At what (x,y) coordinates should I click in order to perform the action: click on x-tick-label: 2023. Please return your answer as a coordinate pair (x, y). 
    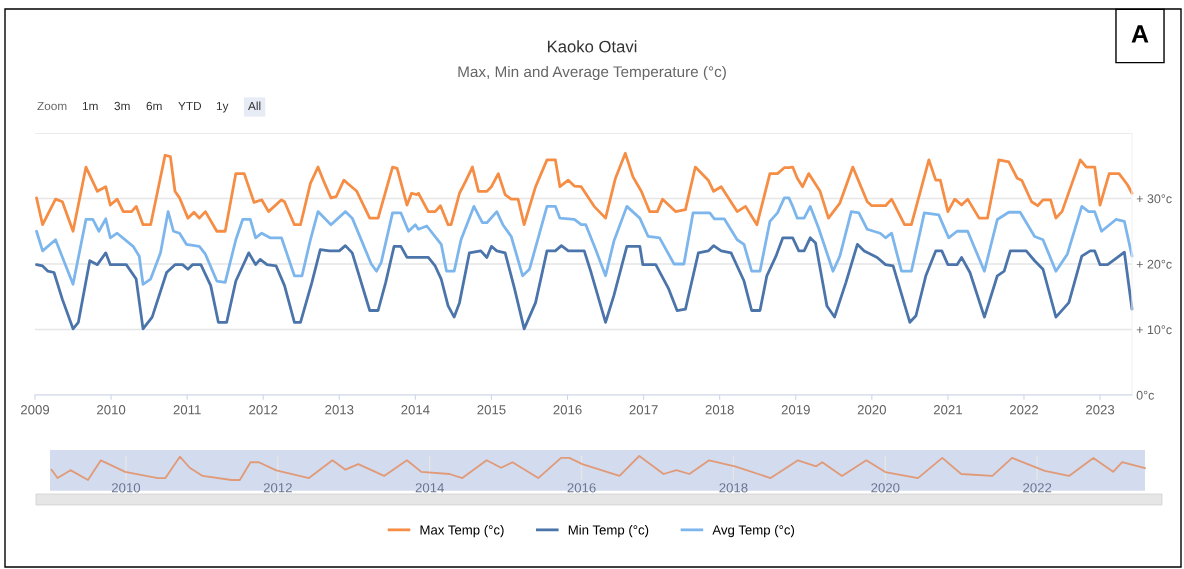
    Looking at the image, I should click on (1100, 410).